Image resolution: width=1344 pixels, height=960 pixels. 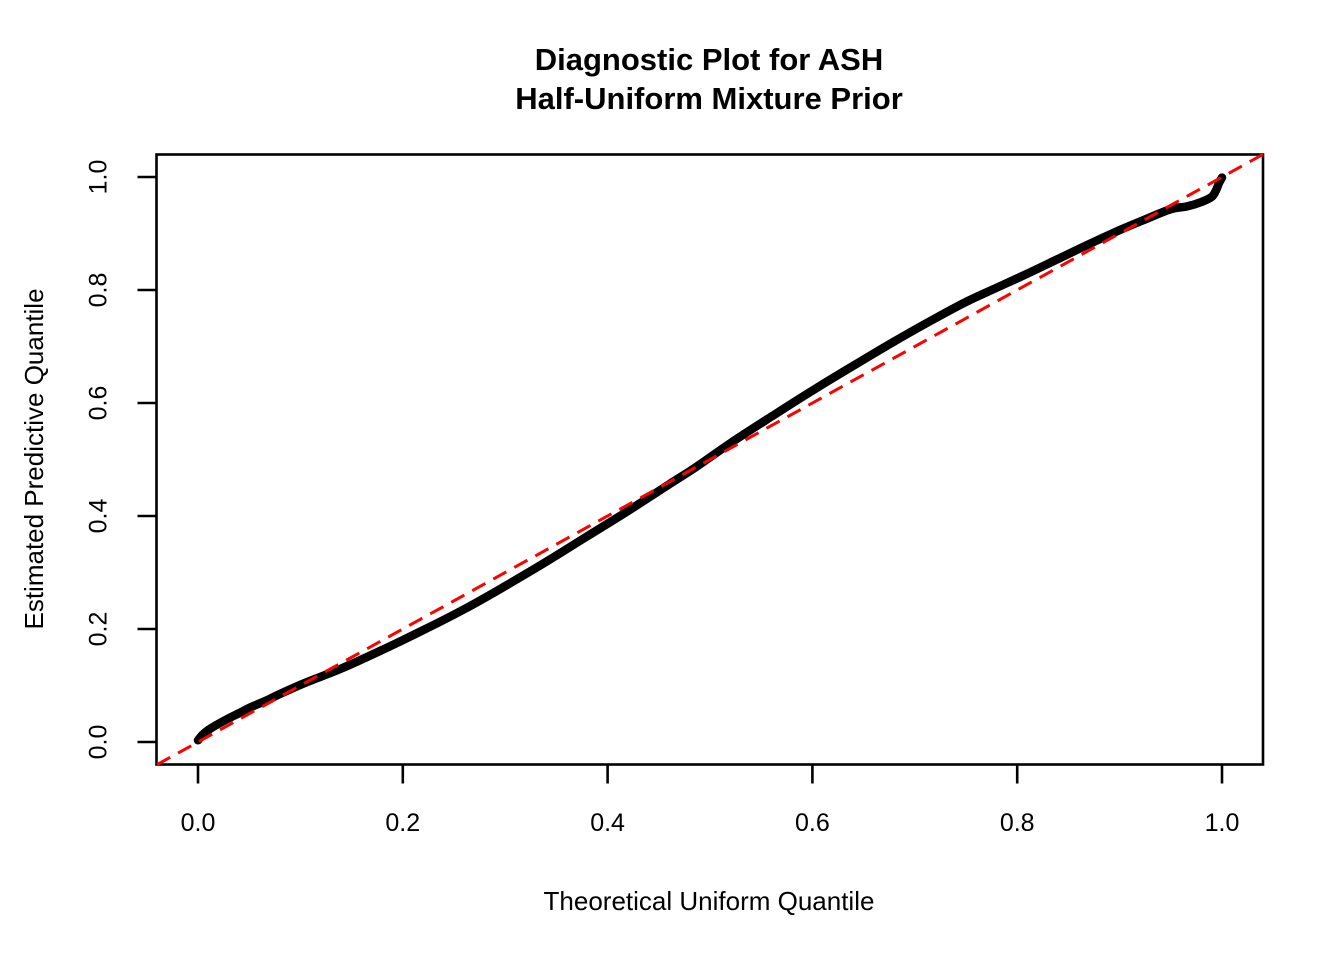 I want to click on x-tick-label: 0.6, so click(x=812, y=823).